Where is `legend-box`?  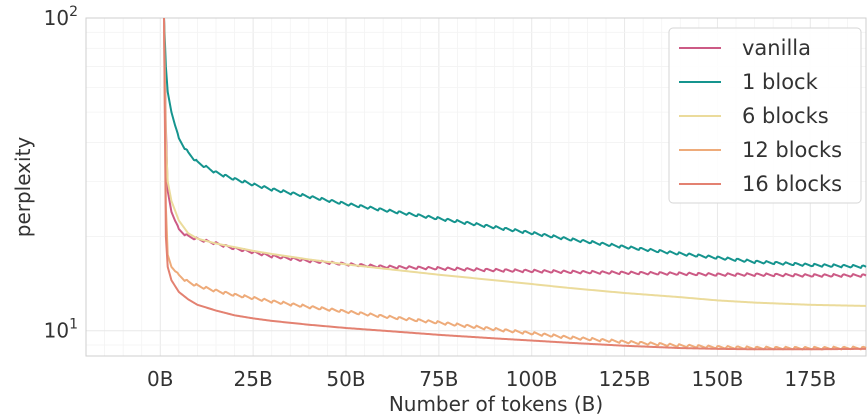 legend-box is located at coordinates (765, 115).